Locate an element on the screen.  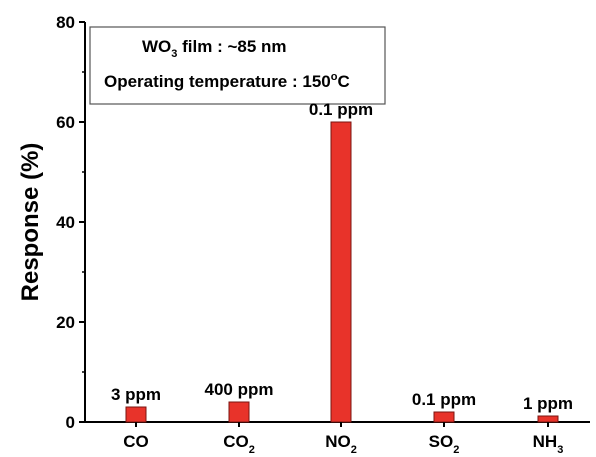
y-axis-label: Response (%) is located at coordinates (30, 222).